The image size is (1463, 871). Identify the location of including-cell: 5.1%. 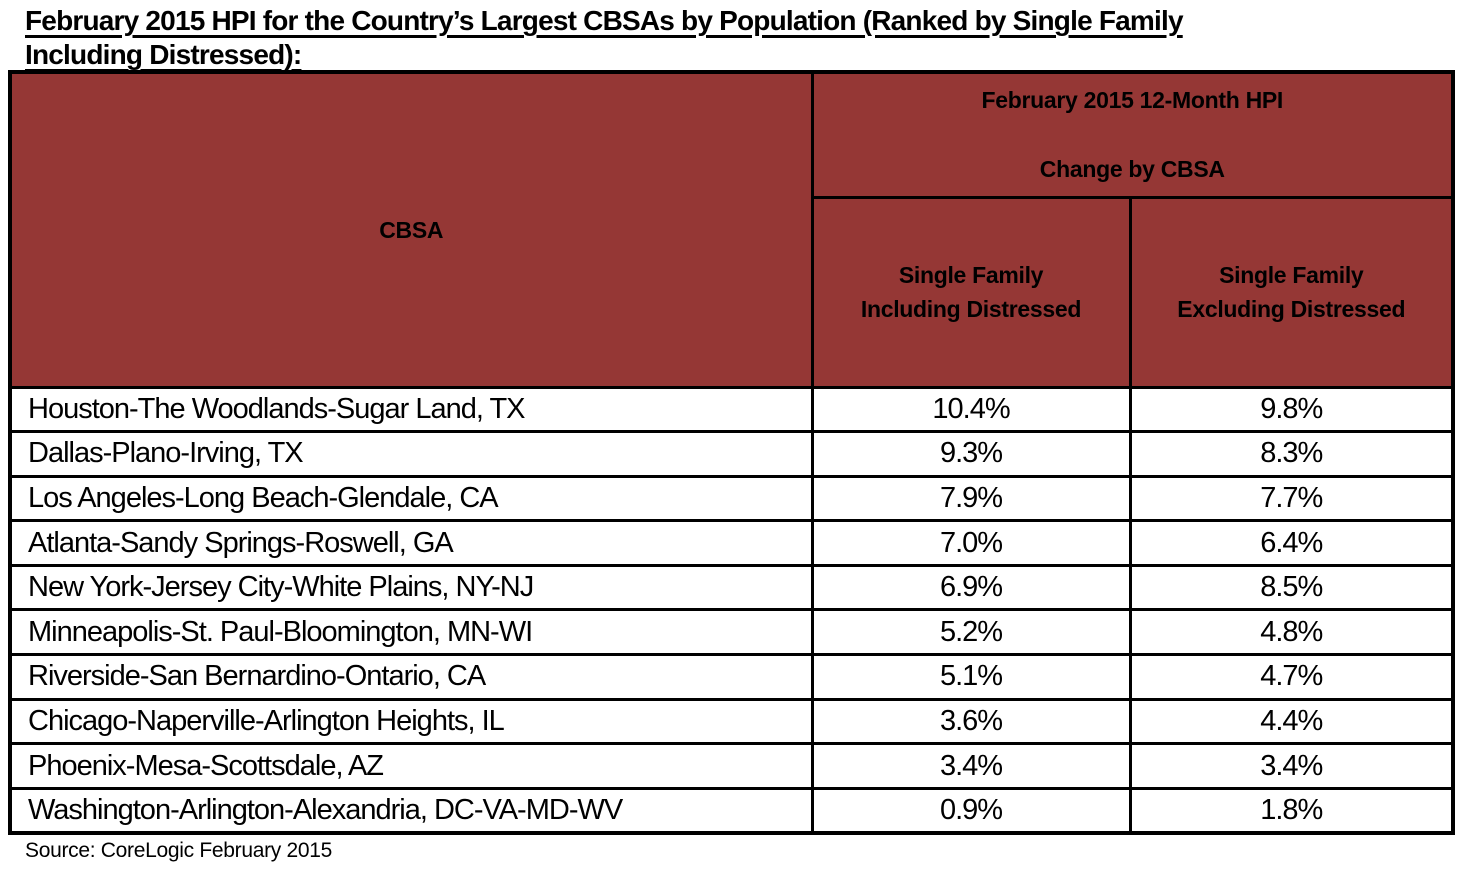
(971, 677).